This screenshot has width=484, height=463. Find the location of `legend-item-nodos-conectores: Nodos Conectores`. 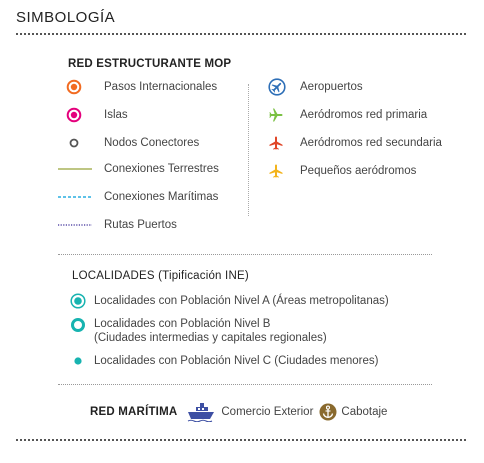

legend-item-nodos-conectores: Nodos Conectores is located at coordinates (132, 143).